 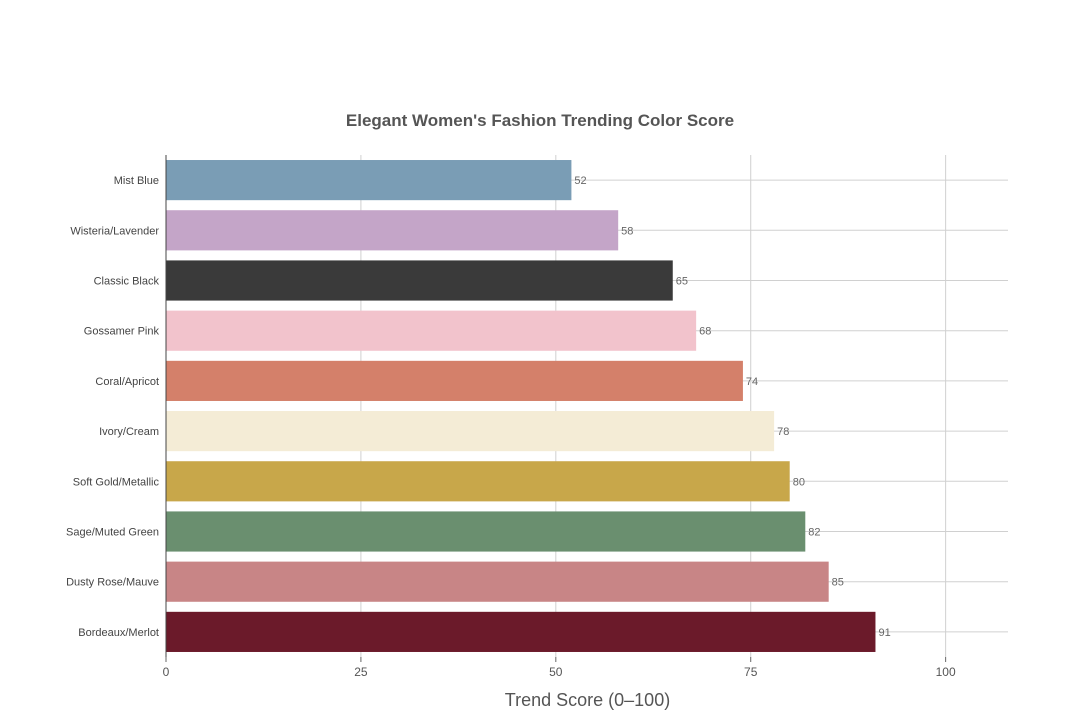 What do you see at coordinates (752, 382) in the screenshot?
I see `data-label: 74` at bounding box center [752, 382].